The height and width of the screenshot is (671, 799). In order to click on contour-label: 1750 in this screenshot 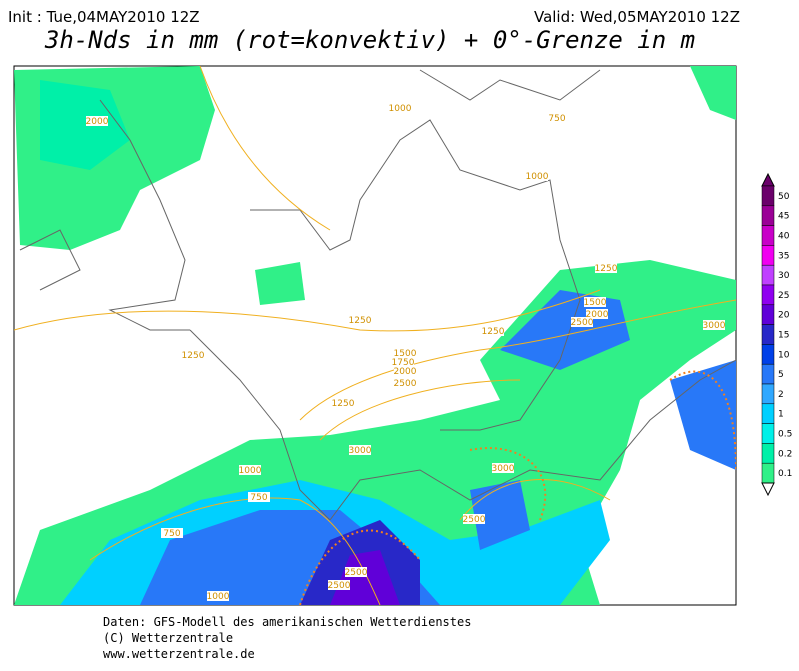, I will do `click(403, 363)`.